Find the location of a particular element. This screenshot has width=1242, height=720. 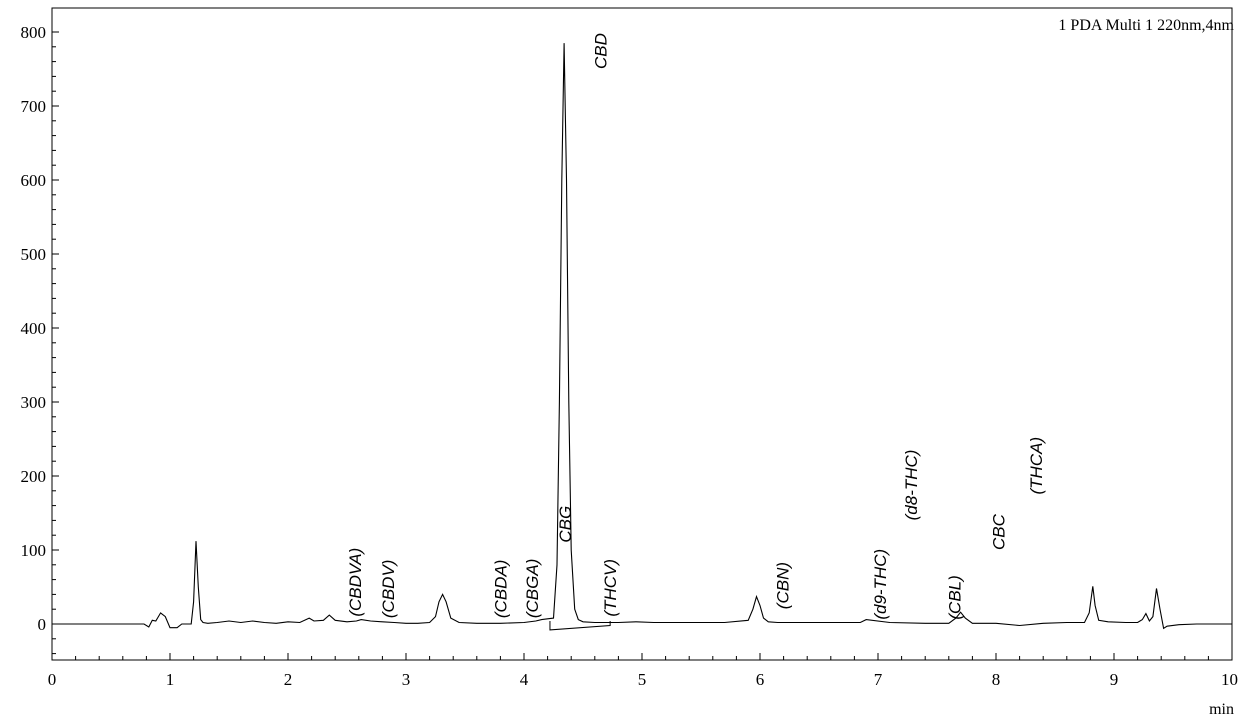

peak-label: (THCA) is located at coordinates (1036, 466).